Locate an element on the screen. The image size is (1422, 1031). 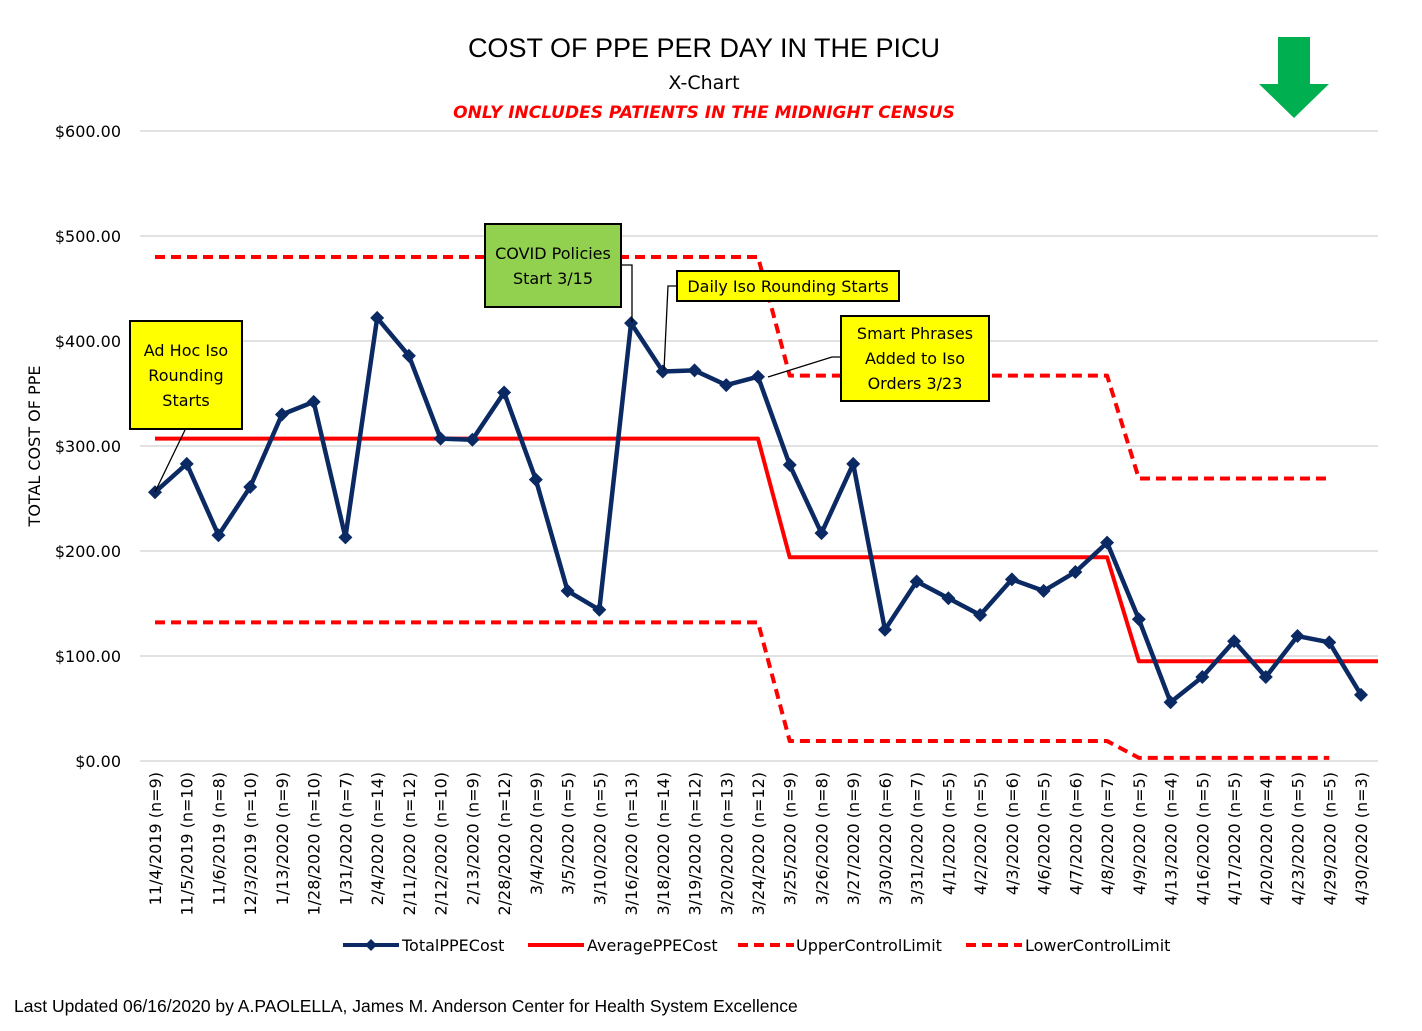
x-tick-label: 12/3/2019 (n=10) is located at coordinates (250, 844).